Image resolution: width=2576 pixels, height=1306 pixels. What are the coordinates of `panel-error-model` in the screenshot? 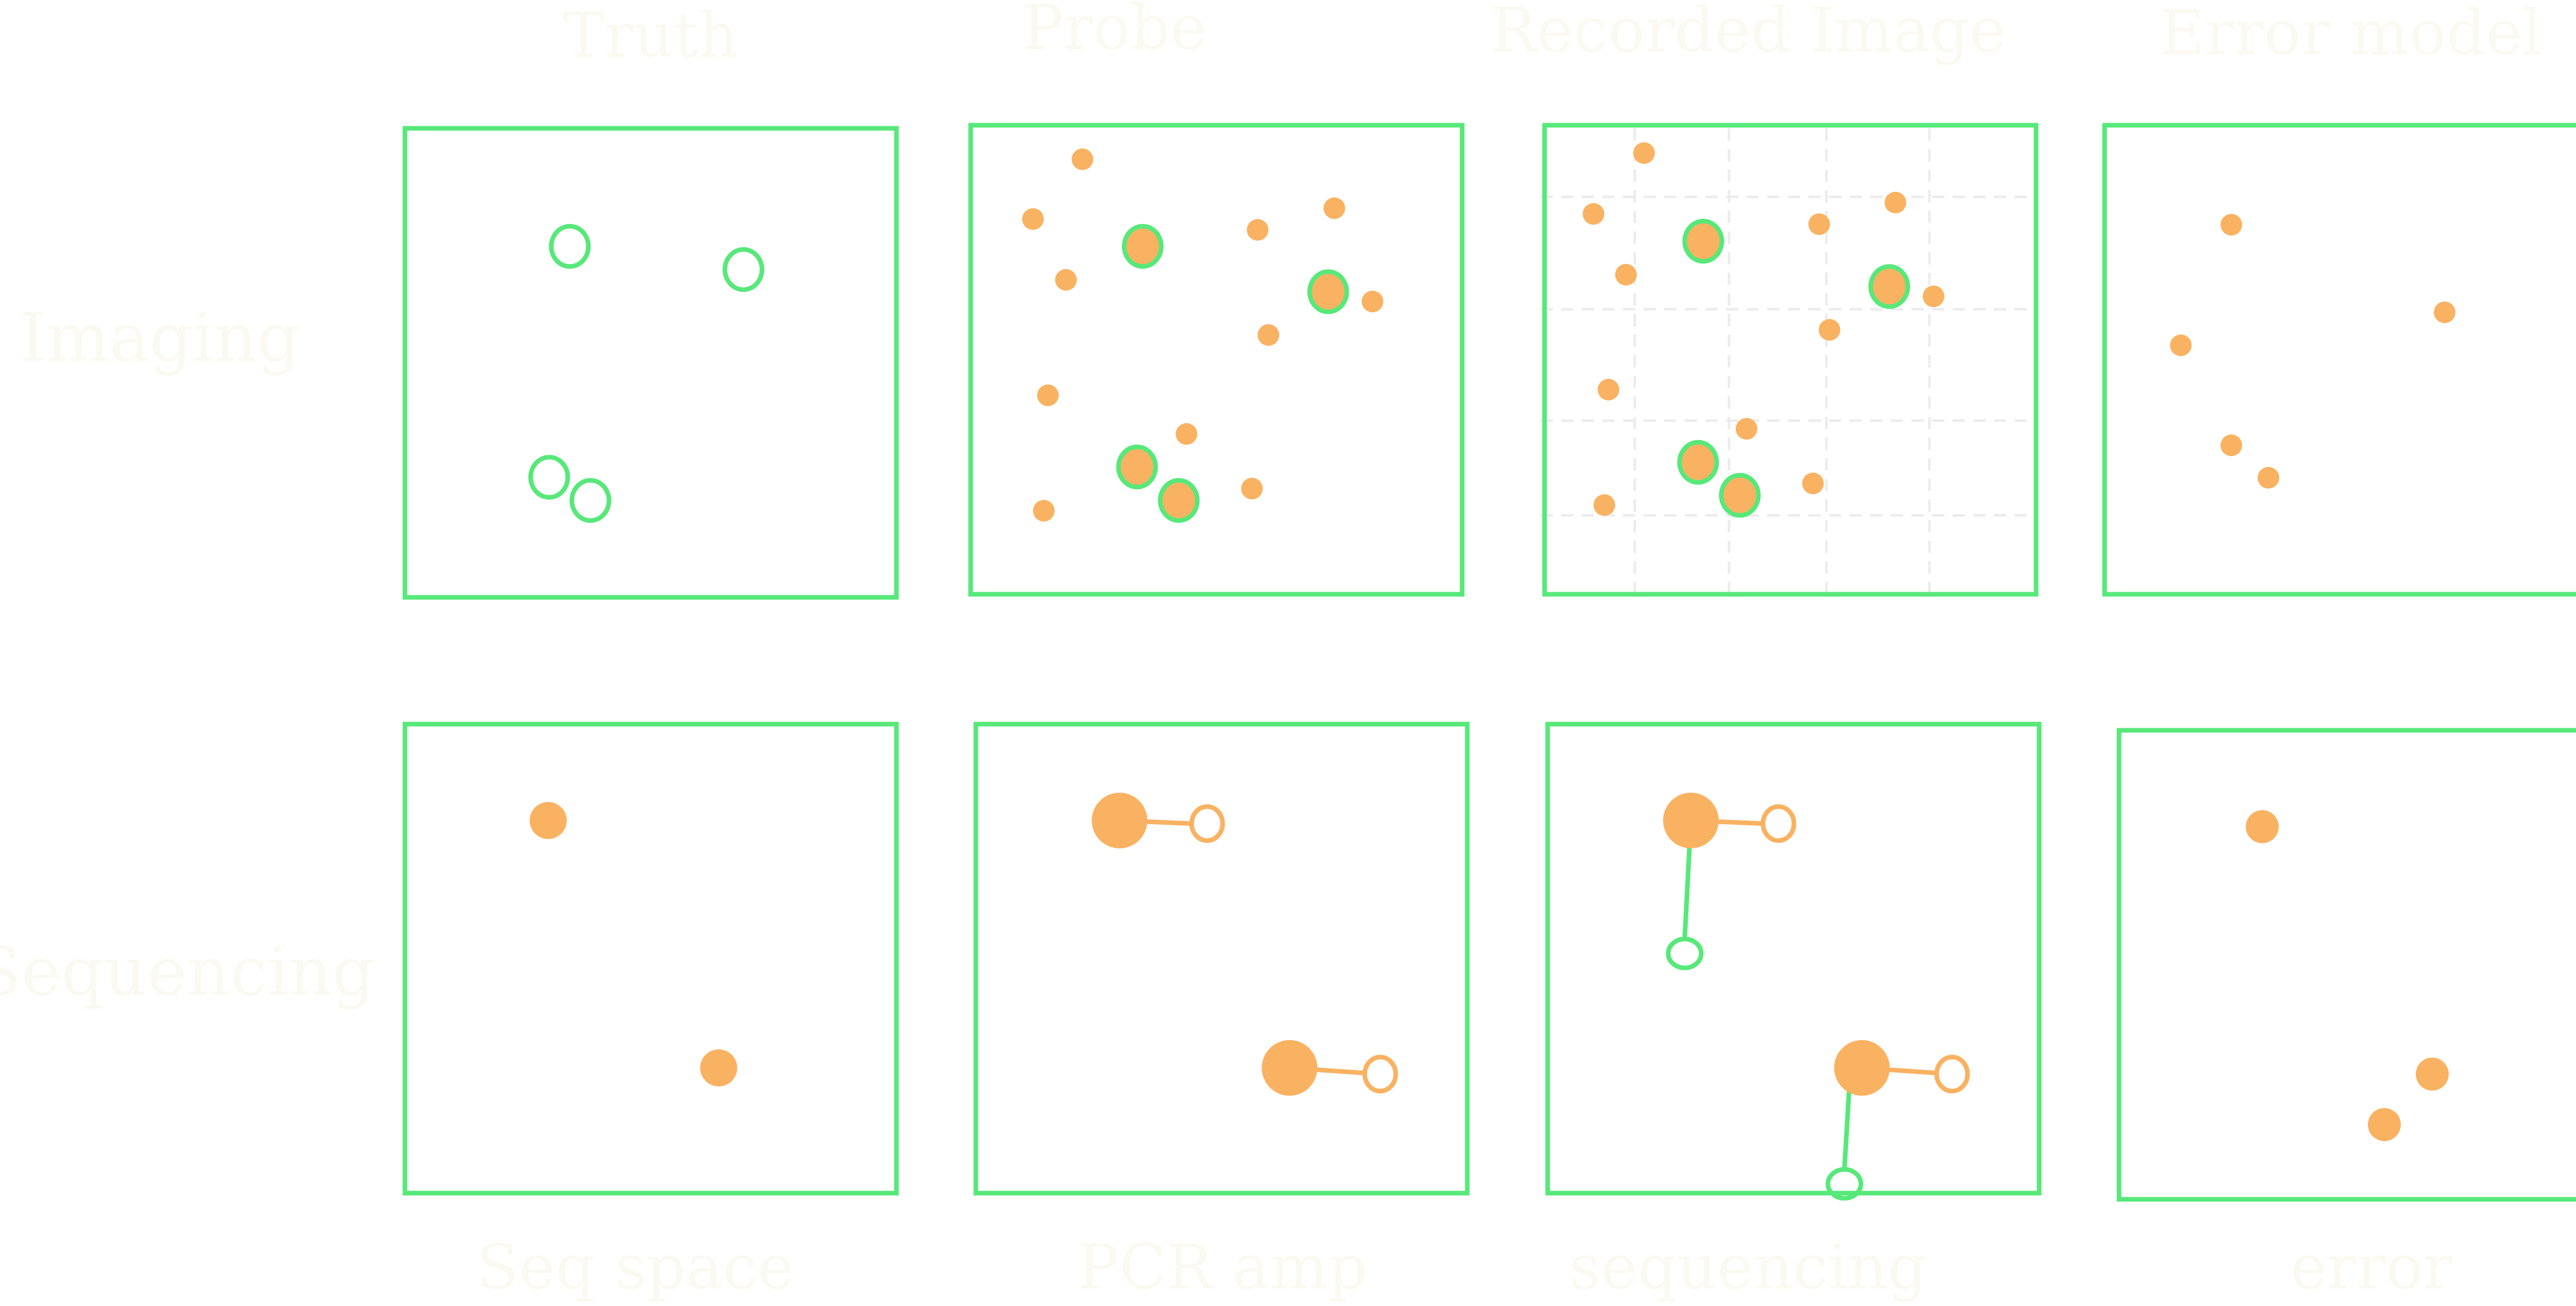 It's located at (2339, 360).